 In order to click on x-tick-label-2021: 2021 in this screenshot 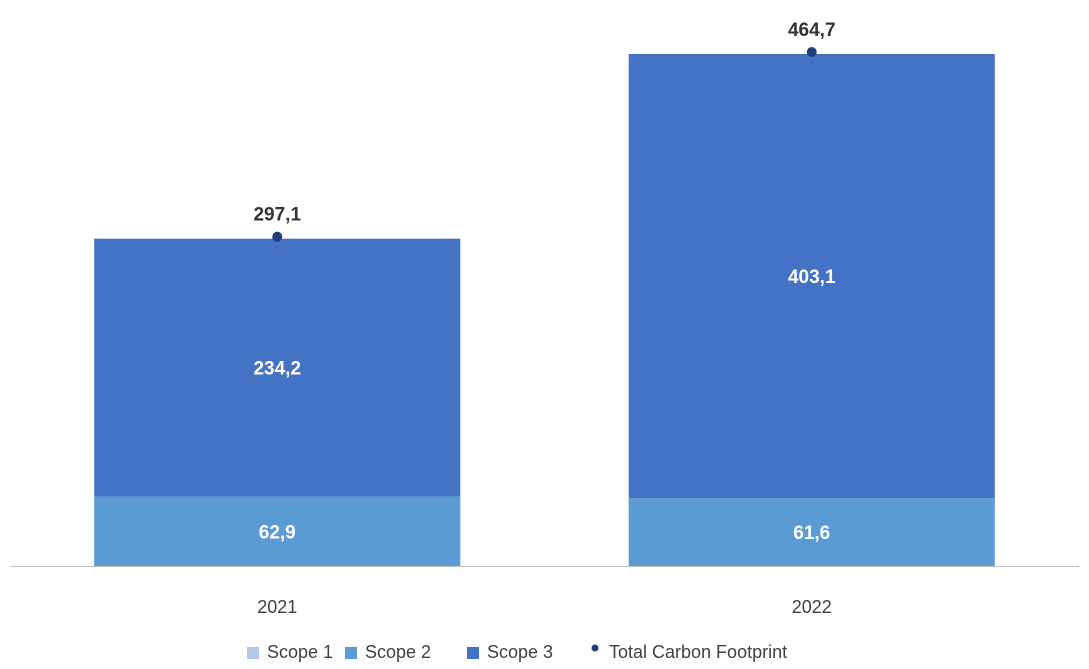, I will do `click(277, 607)`.